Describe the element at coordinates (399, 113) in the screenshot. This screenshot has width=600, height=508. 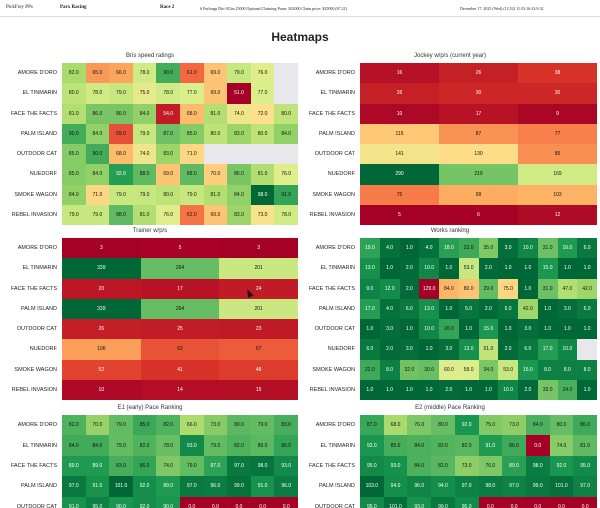
I see `heatmap-cell: 10` at that location.